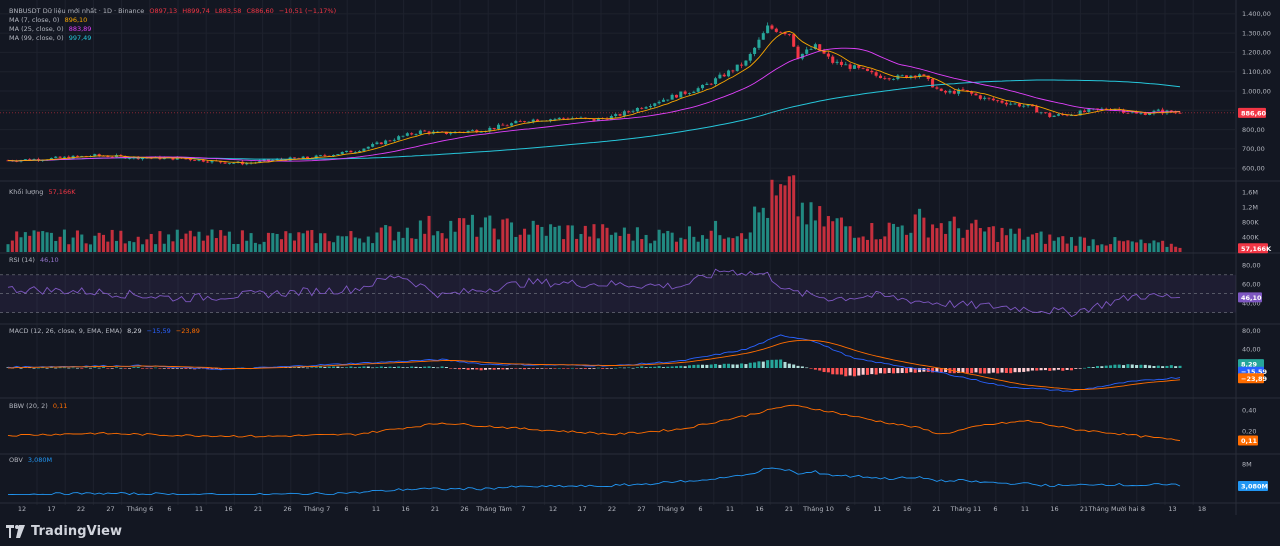 The height and width of the screenshot is (546, 1280). Describe the element at coordinates (936, 509) in the screenshot. I see `time-axis-label: 21` at that location.